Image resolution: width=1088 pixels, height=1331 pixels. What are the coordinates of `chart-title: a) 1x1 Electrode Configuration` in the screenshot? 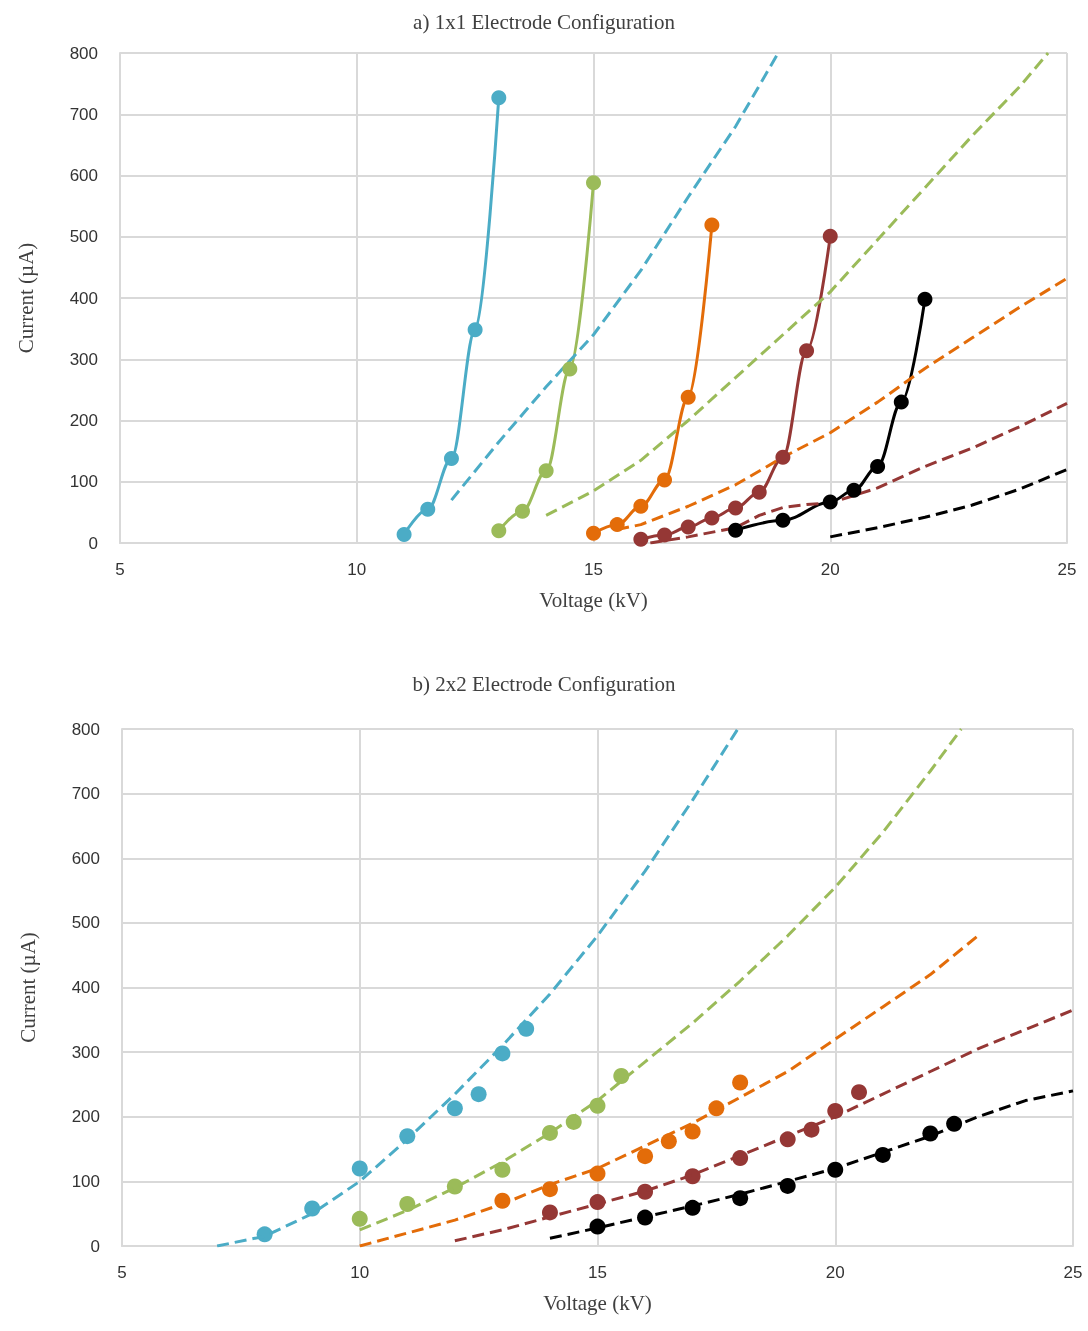 It's located at (544, 21).